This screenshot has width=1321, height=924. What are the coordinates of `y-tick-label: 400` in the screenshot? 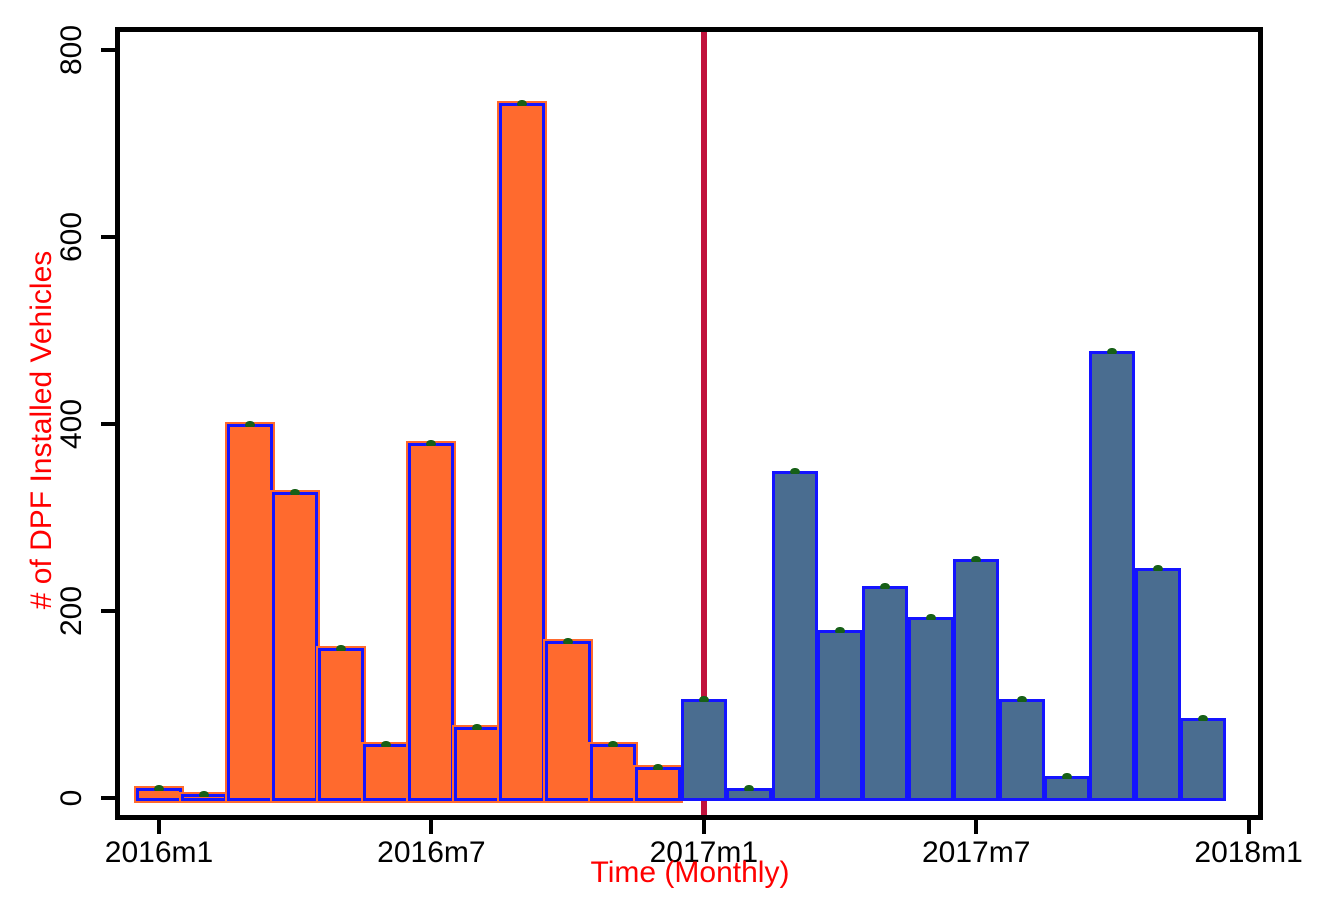 It's located at (71, 424).